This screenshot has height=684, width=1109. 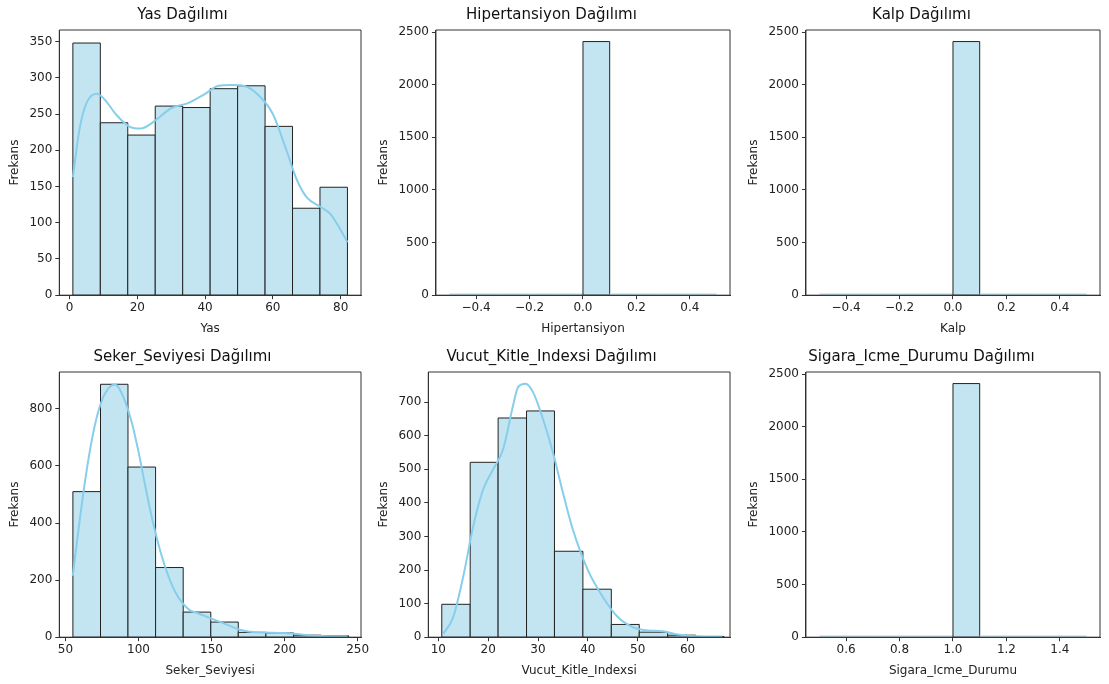 What do you see at coordinates (1006, 649) in the screenshot?
I see `x-tick-label: 1.2` at bounding box center [1006, 649].